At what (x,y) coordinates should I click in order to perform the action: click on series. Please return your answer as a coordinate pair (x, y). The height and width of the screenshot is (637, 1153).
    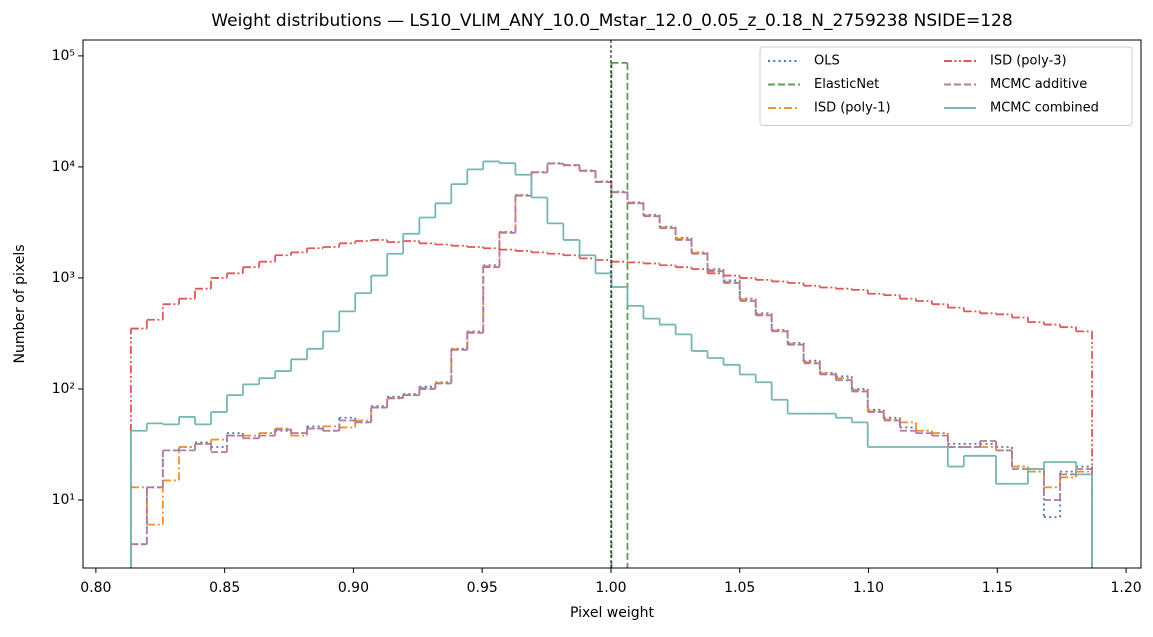
    Looking at the image, I should click on (619, 314).